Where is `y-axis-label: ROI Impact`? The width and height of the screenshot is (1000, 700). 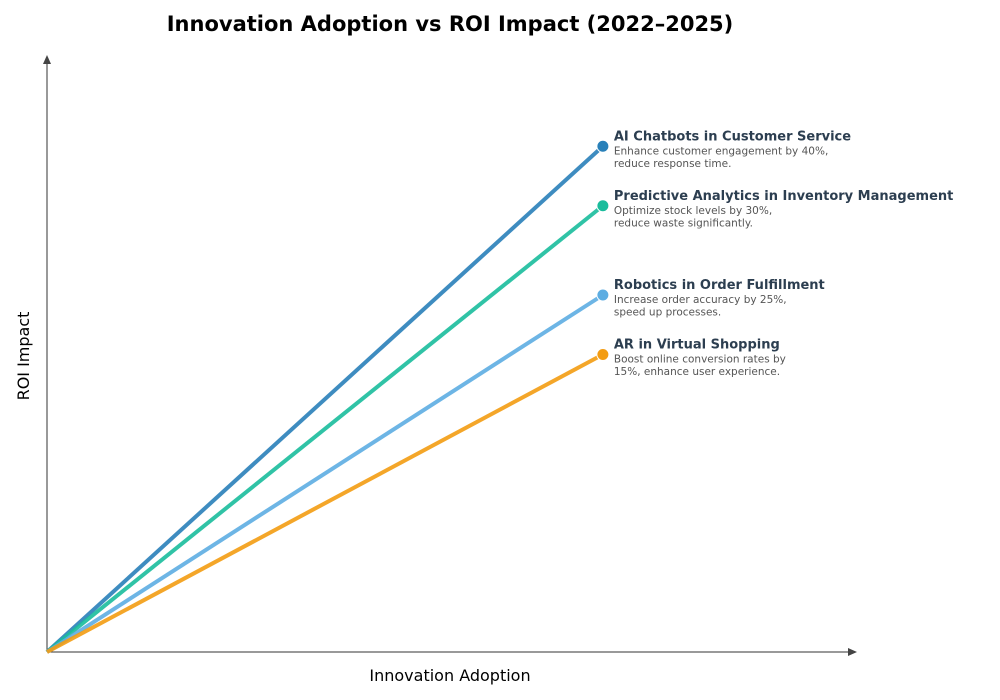 y-axis-label: ROI Impact is located at coordinates (23, 356).